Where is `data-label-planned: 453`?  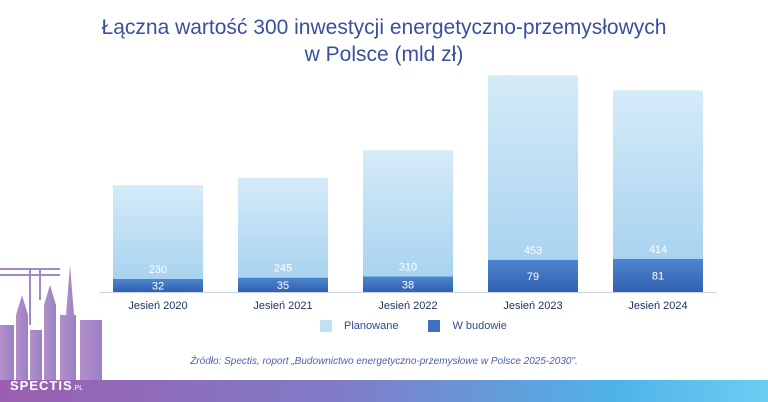
data-label-planned: 453 is located at coordinates (533, 251).